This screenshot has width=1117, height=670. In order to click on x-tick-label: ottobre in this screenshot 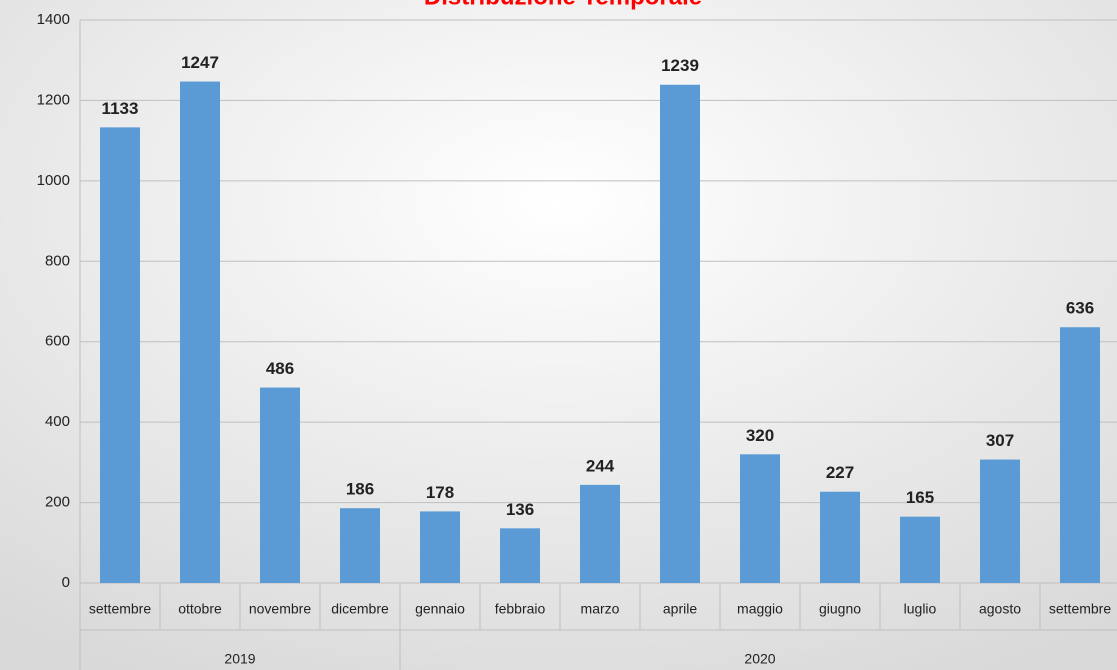, I will do `click(200, 609)`.